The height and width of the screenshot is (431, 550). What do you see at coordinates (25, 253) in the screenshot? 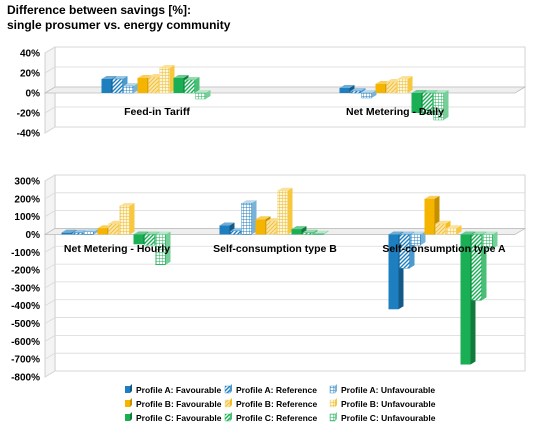
I see `y-tick-label: -100%` at bounding box center [25, 253].